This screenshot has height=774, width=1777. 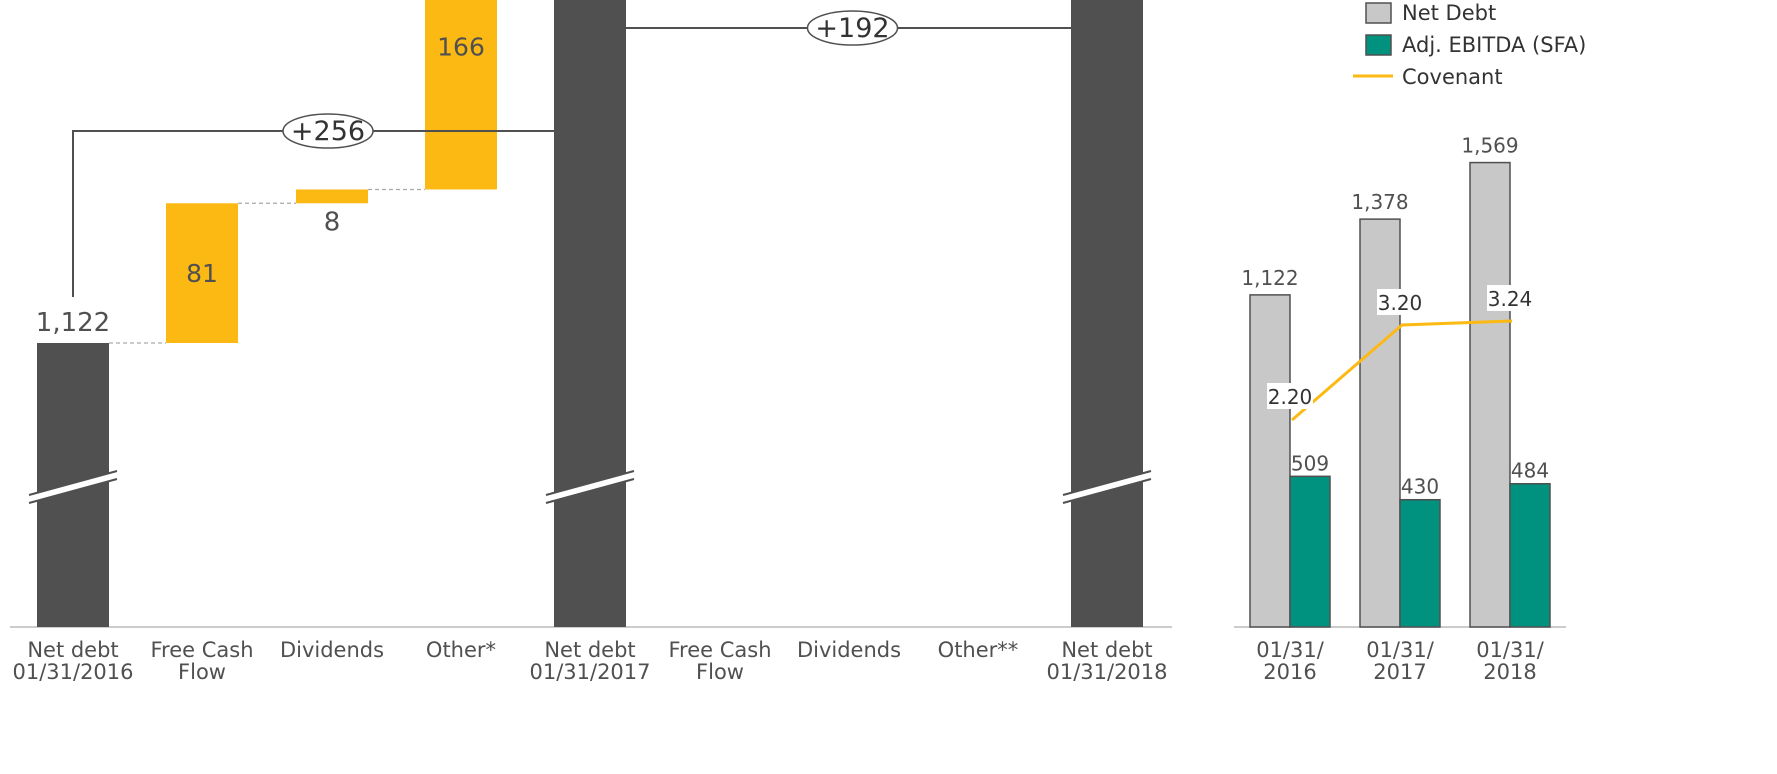 I want to click on ebitda-value-label: 509, so click(x=1310, y=463).